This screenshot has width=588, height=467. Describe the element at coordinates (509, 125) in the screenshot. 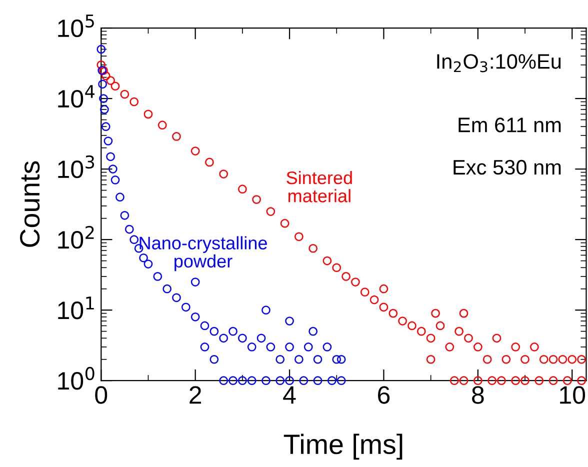

I see `annotation: Em 611 nm` at that location.